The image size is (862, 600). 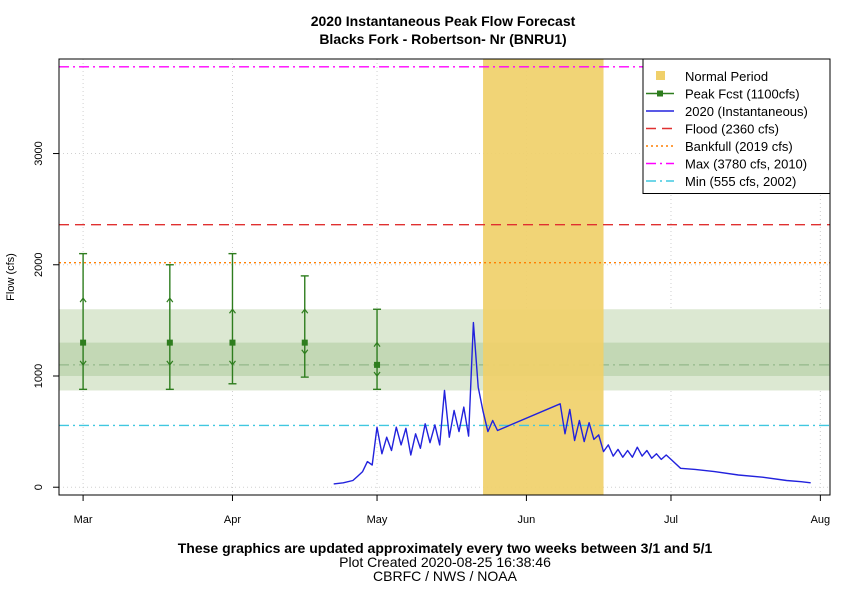 What do you see at coordinates (746, 111) in the screenshot?
I see `legend-label: 2020 (Instantaneous)` at bounding box center [746, 111].